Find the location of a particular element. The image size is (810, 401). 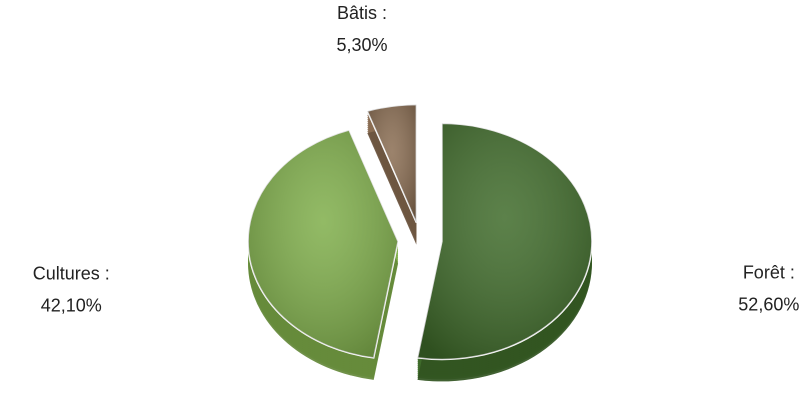

value-label: 42,10% is located at coordinates (71, 305).